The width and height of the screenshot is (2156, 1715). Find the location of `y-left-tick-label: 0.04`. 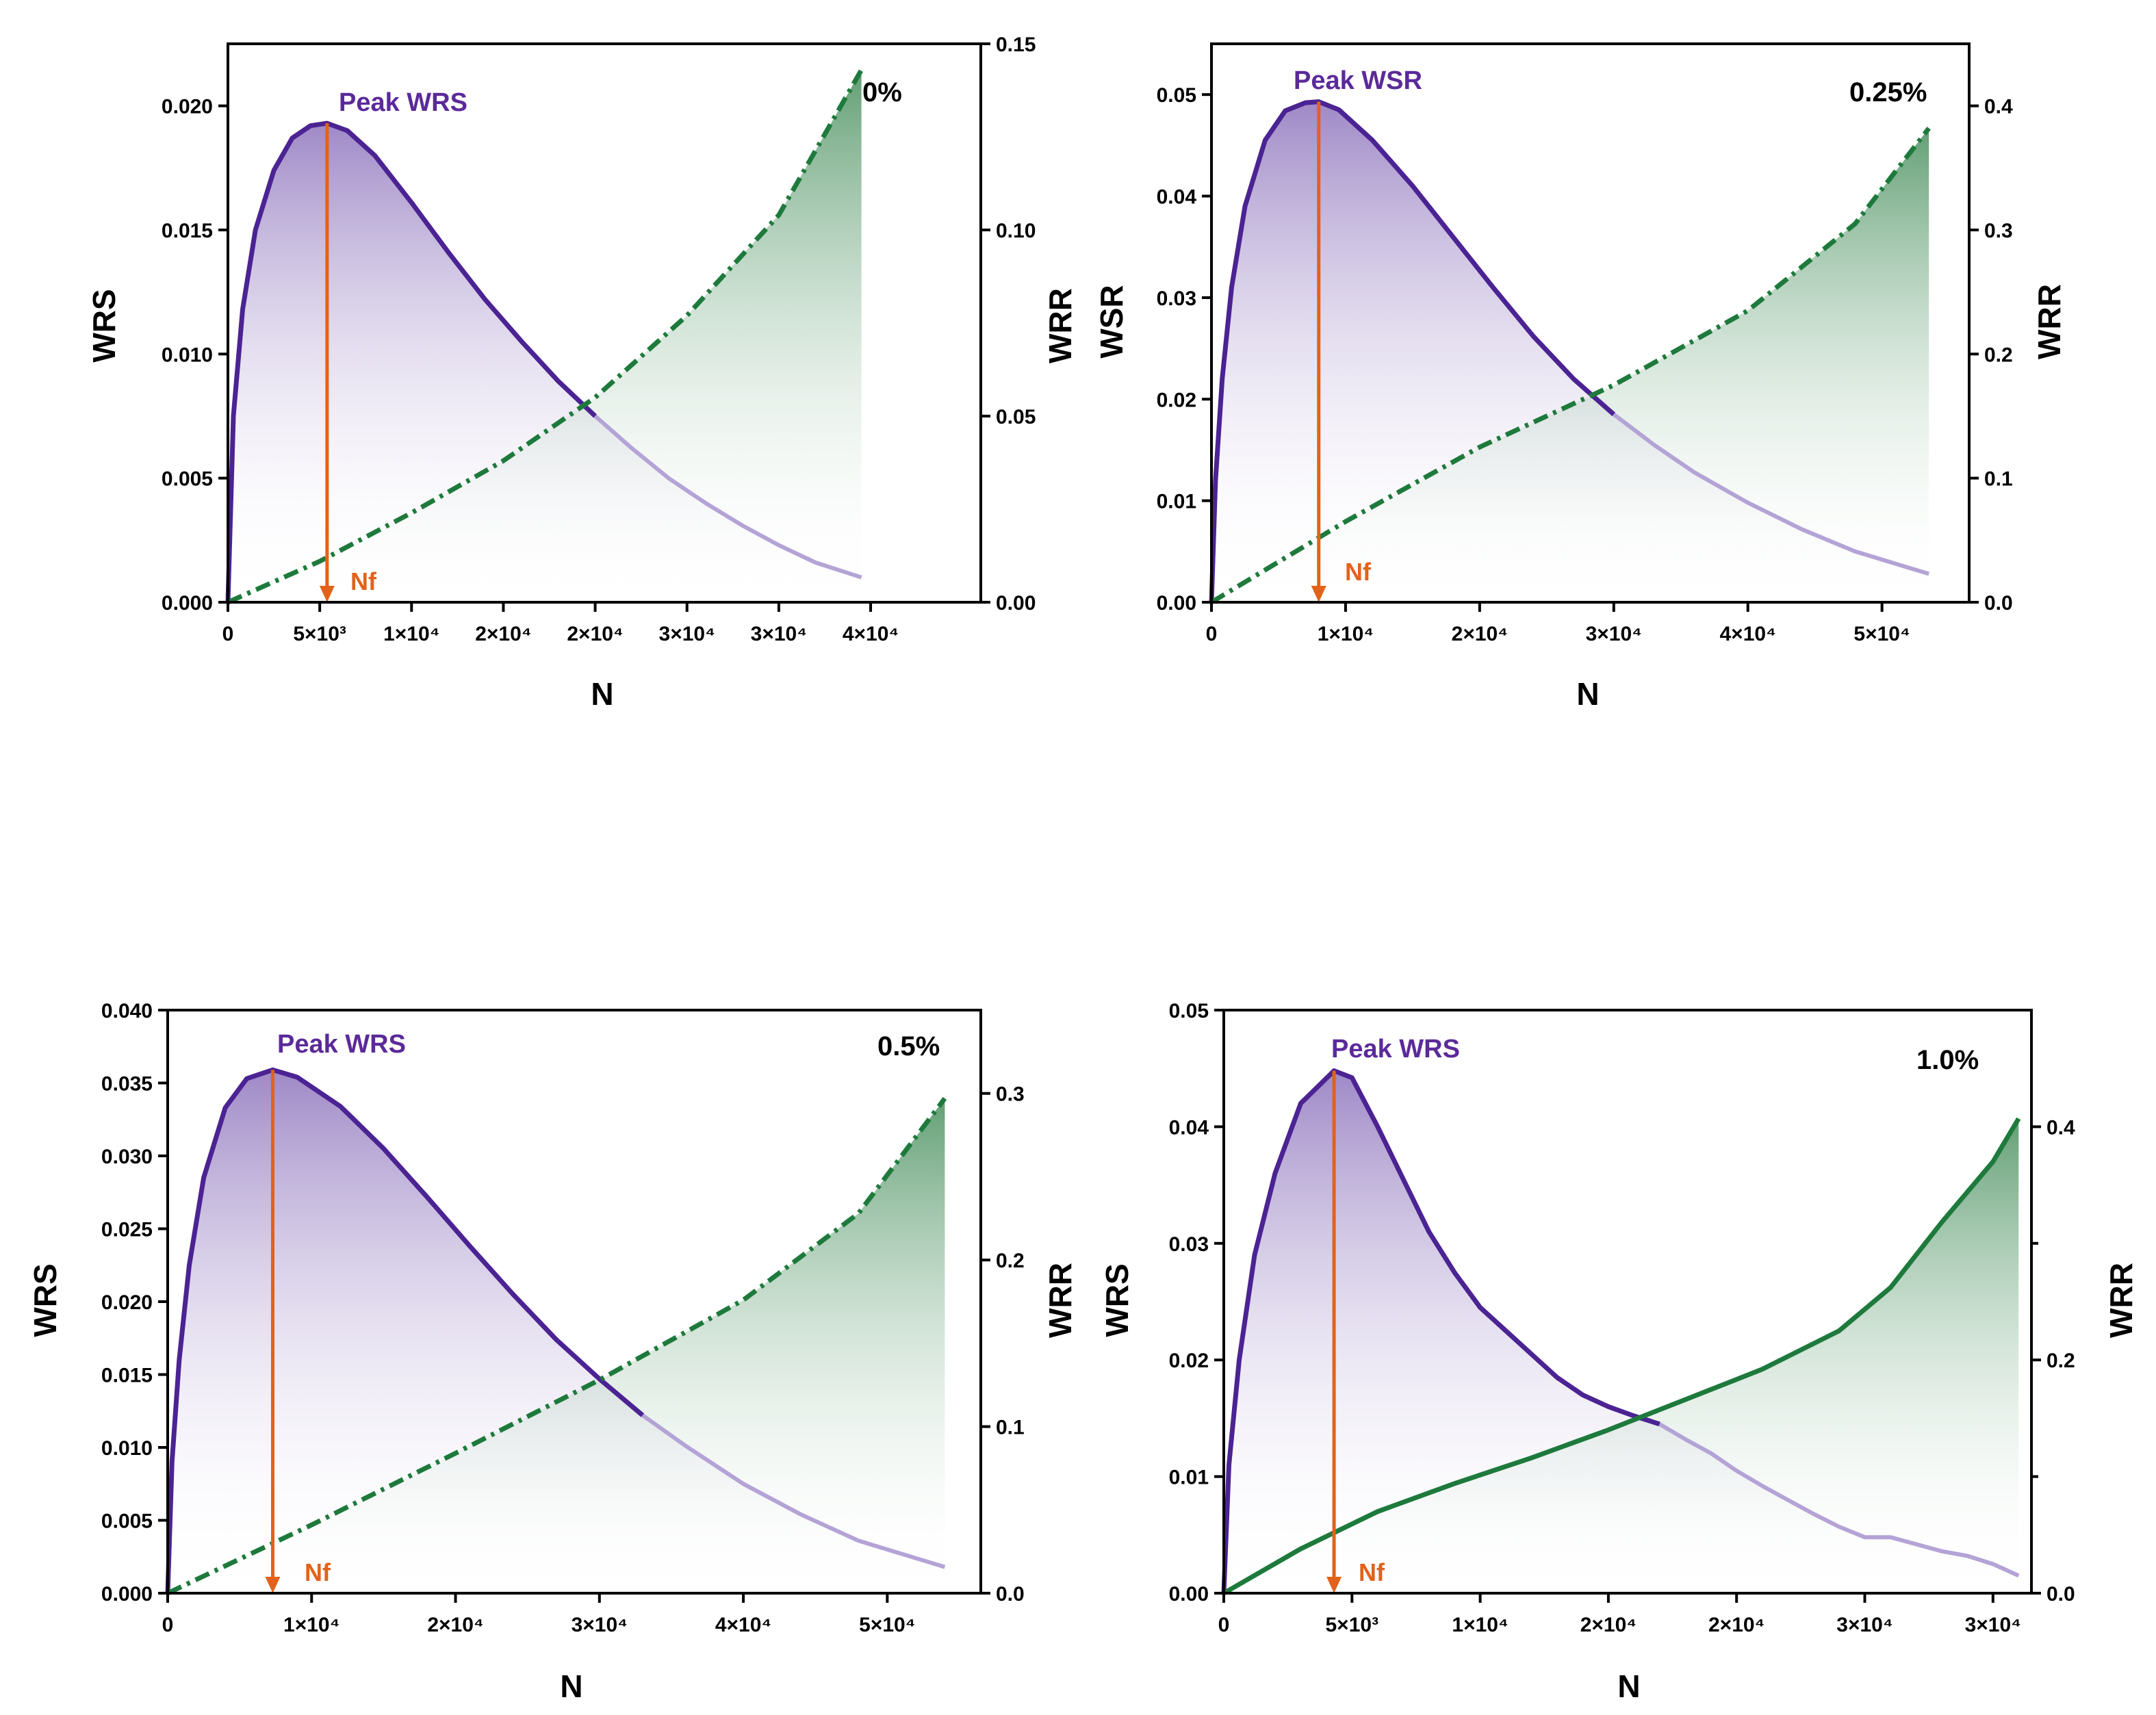

y-left-tick-label: 0.04 is located at coordinates (1177, 197).